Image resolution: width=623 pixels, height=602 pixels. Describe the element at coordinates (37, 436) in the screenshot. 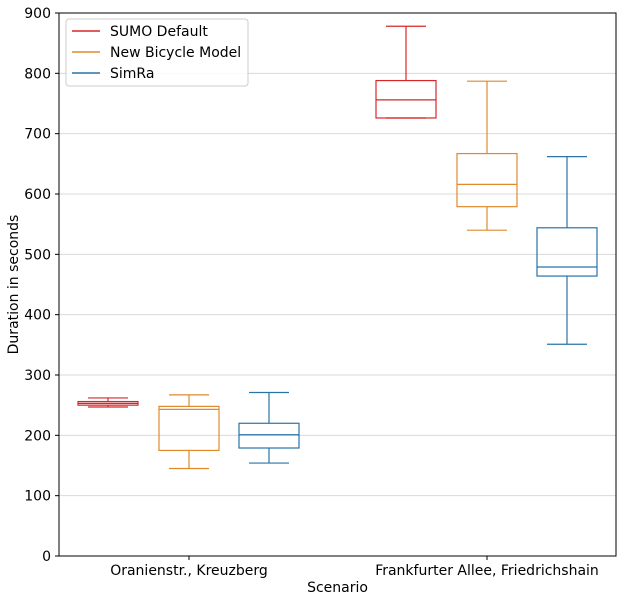

I see `y-tick-label: 200` at that location.